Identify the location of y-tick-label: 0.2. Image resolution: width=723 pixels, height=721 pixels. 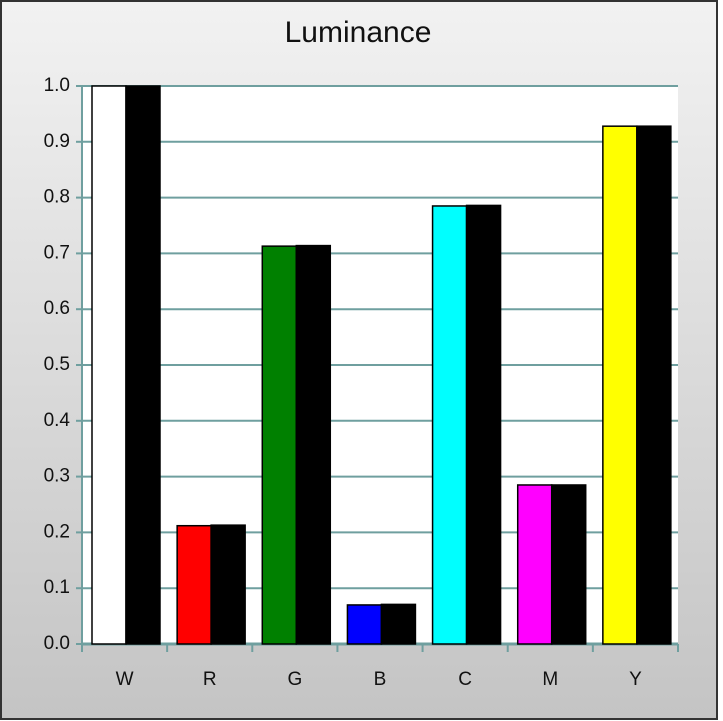
(57, 531).